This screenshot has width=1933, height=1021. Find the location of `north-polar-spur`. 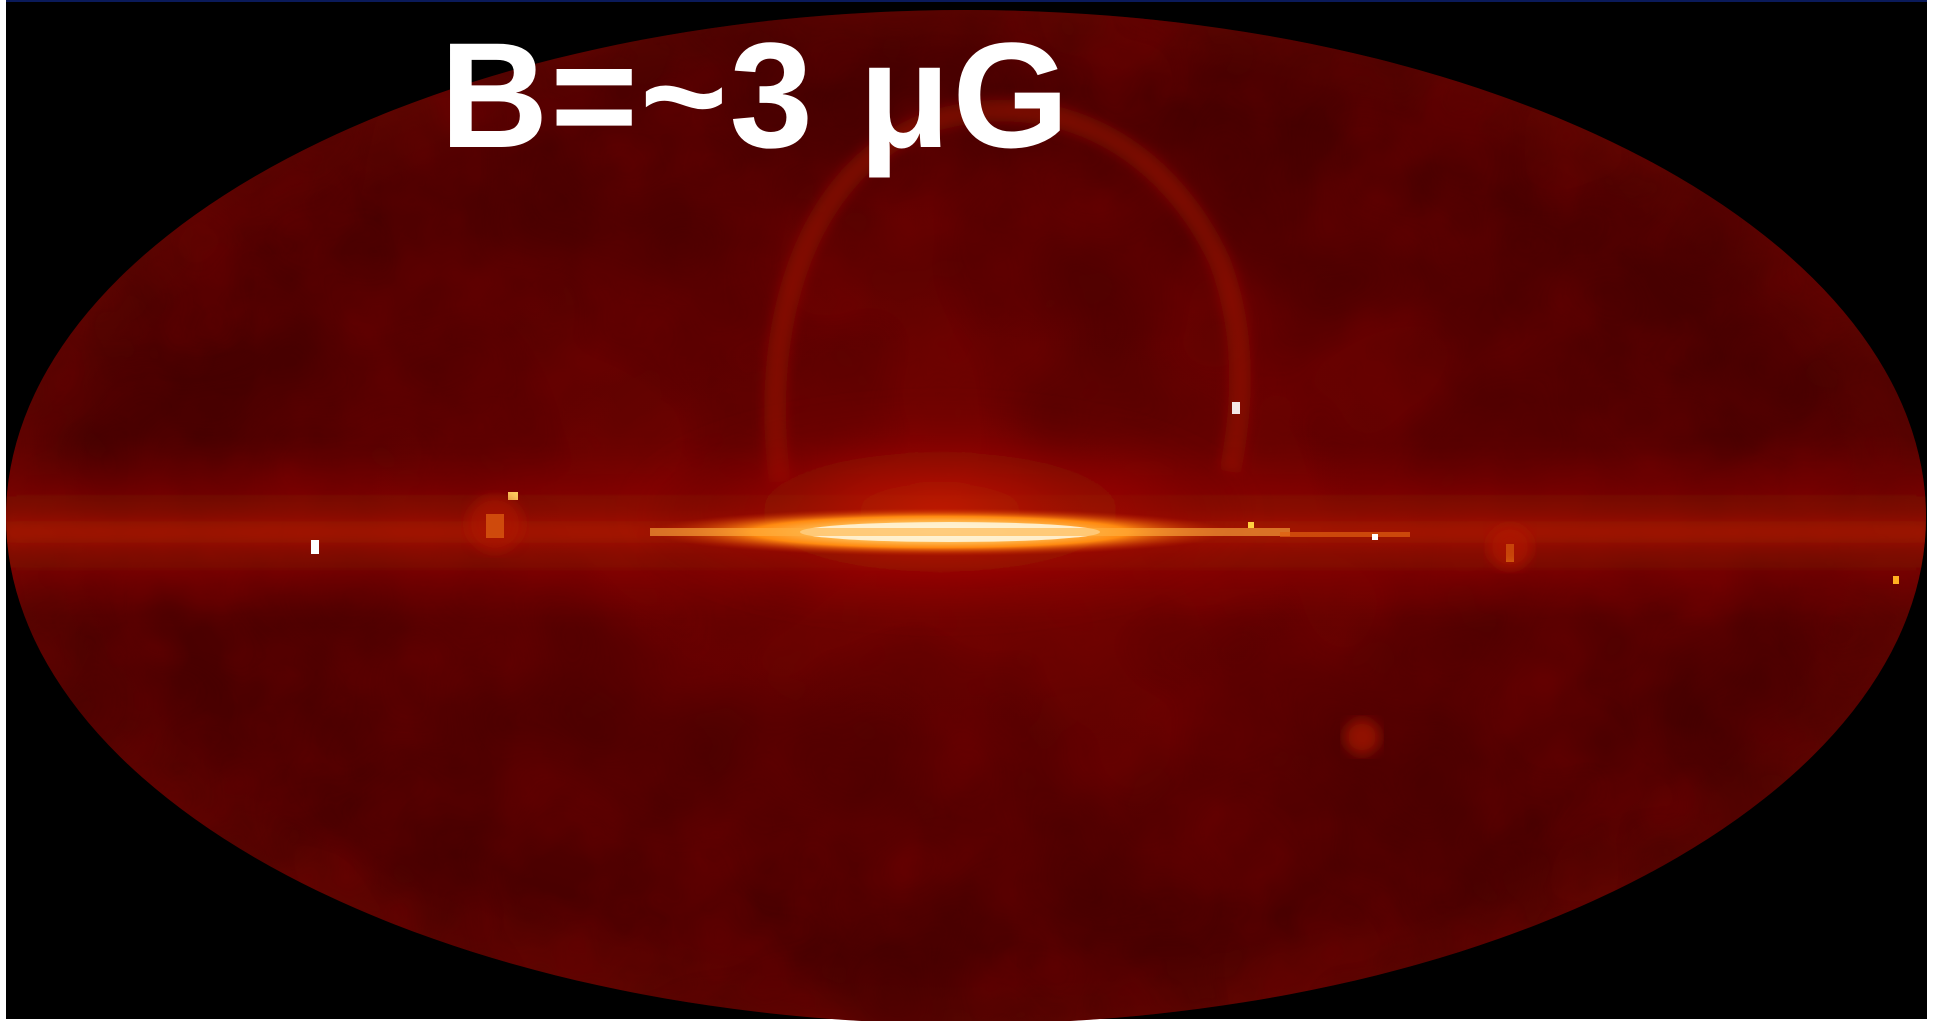

north-polar-spur is located at coordinates (1007, 291).